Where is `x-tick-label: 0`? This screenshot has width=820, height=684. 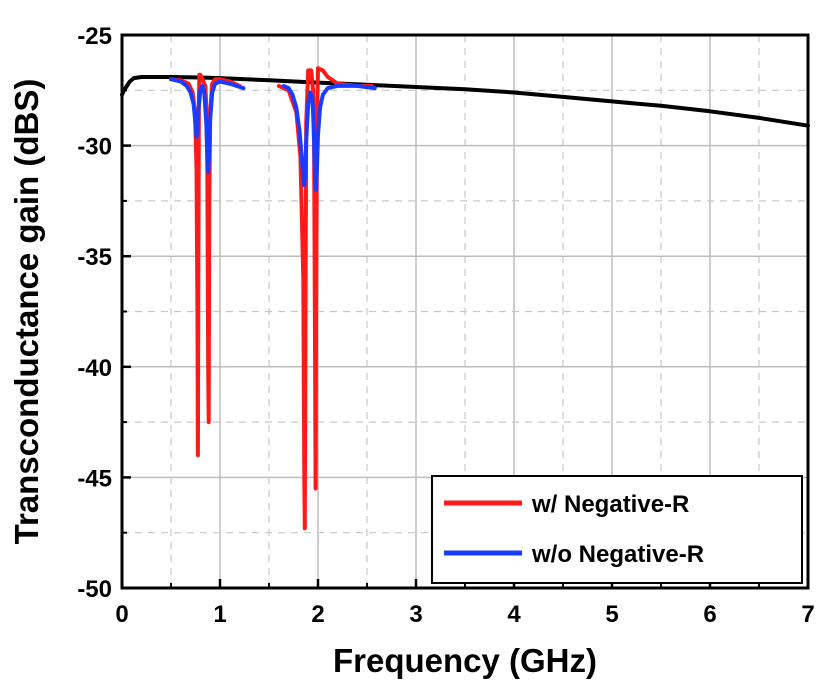
x-tick-label: 0 is located at coordinates (121, 614).